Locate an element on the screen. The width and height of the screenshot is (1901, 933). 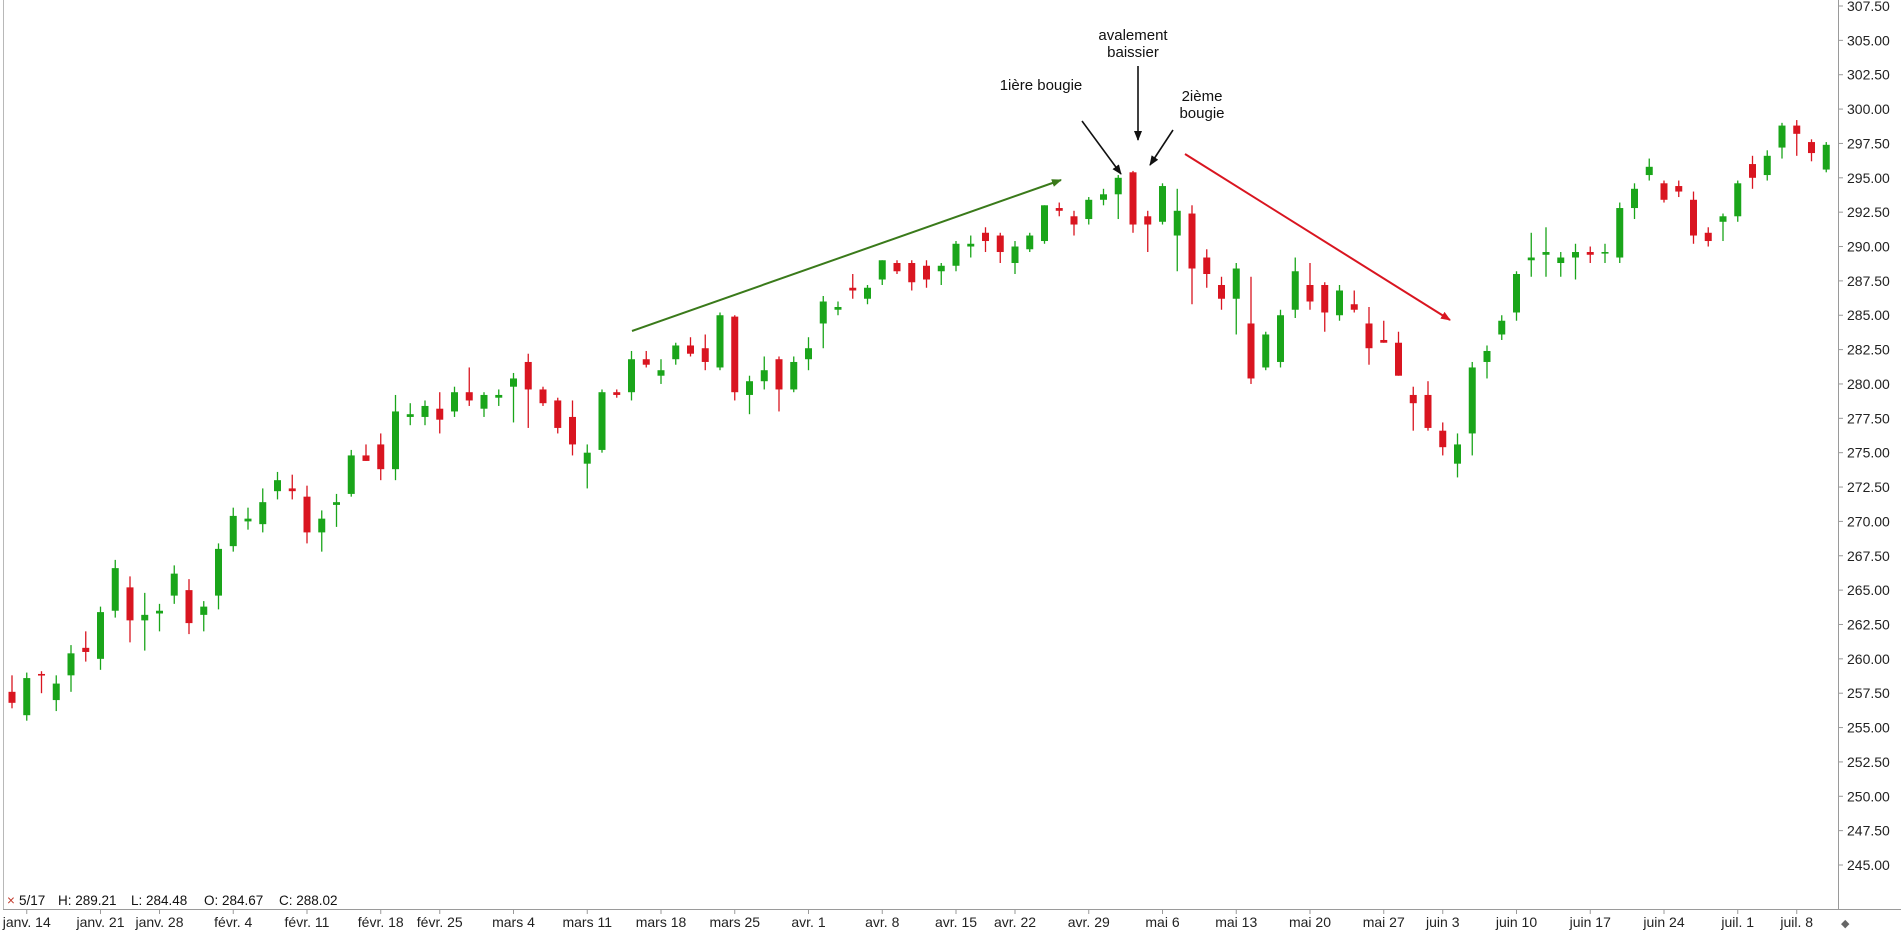
price-tick-label: 247.50 is located at coordinates (1868, 831).